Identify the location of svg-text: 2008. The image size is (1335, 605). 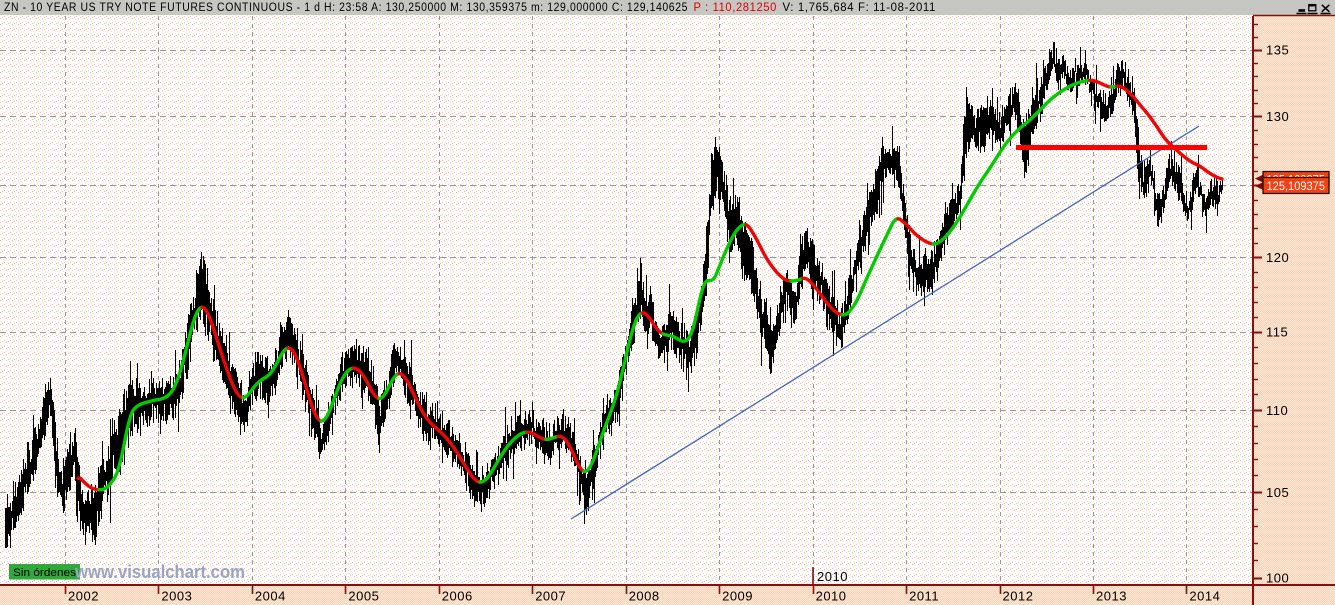
(644, 596).